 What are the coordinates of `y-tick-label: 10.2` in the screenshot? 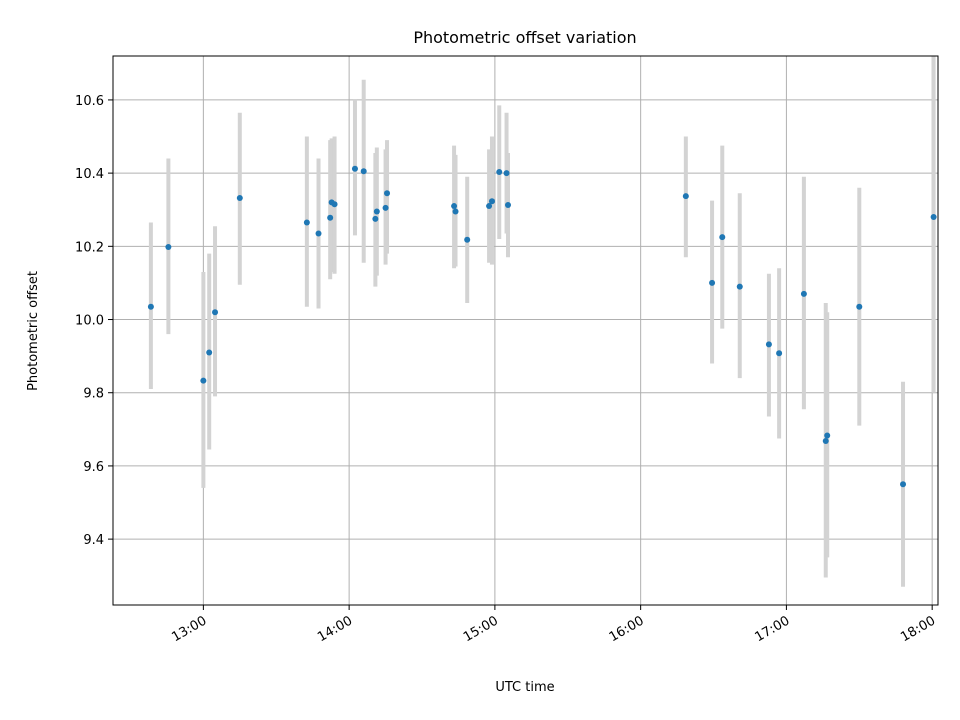 It's located at (89, 247).